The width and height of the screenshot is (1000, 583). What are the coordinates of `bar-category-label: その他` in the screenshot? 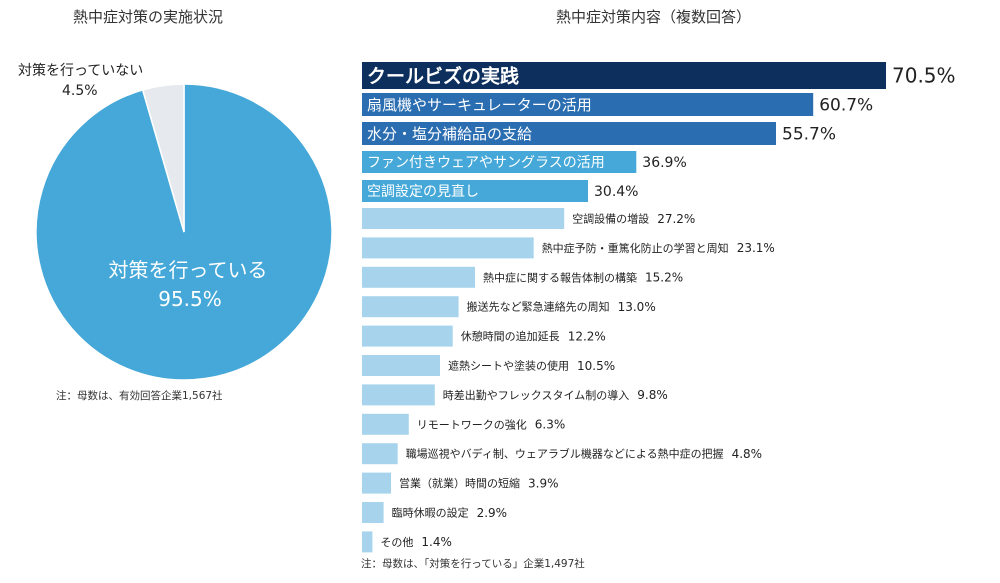 It's located at (396, 542).